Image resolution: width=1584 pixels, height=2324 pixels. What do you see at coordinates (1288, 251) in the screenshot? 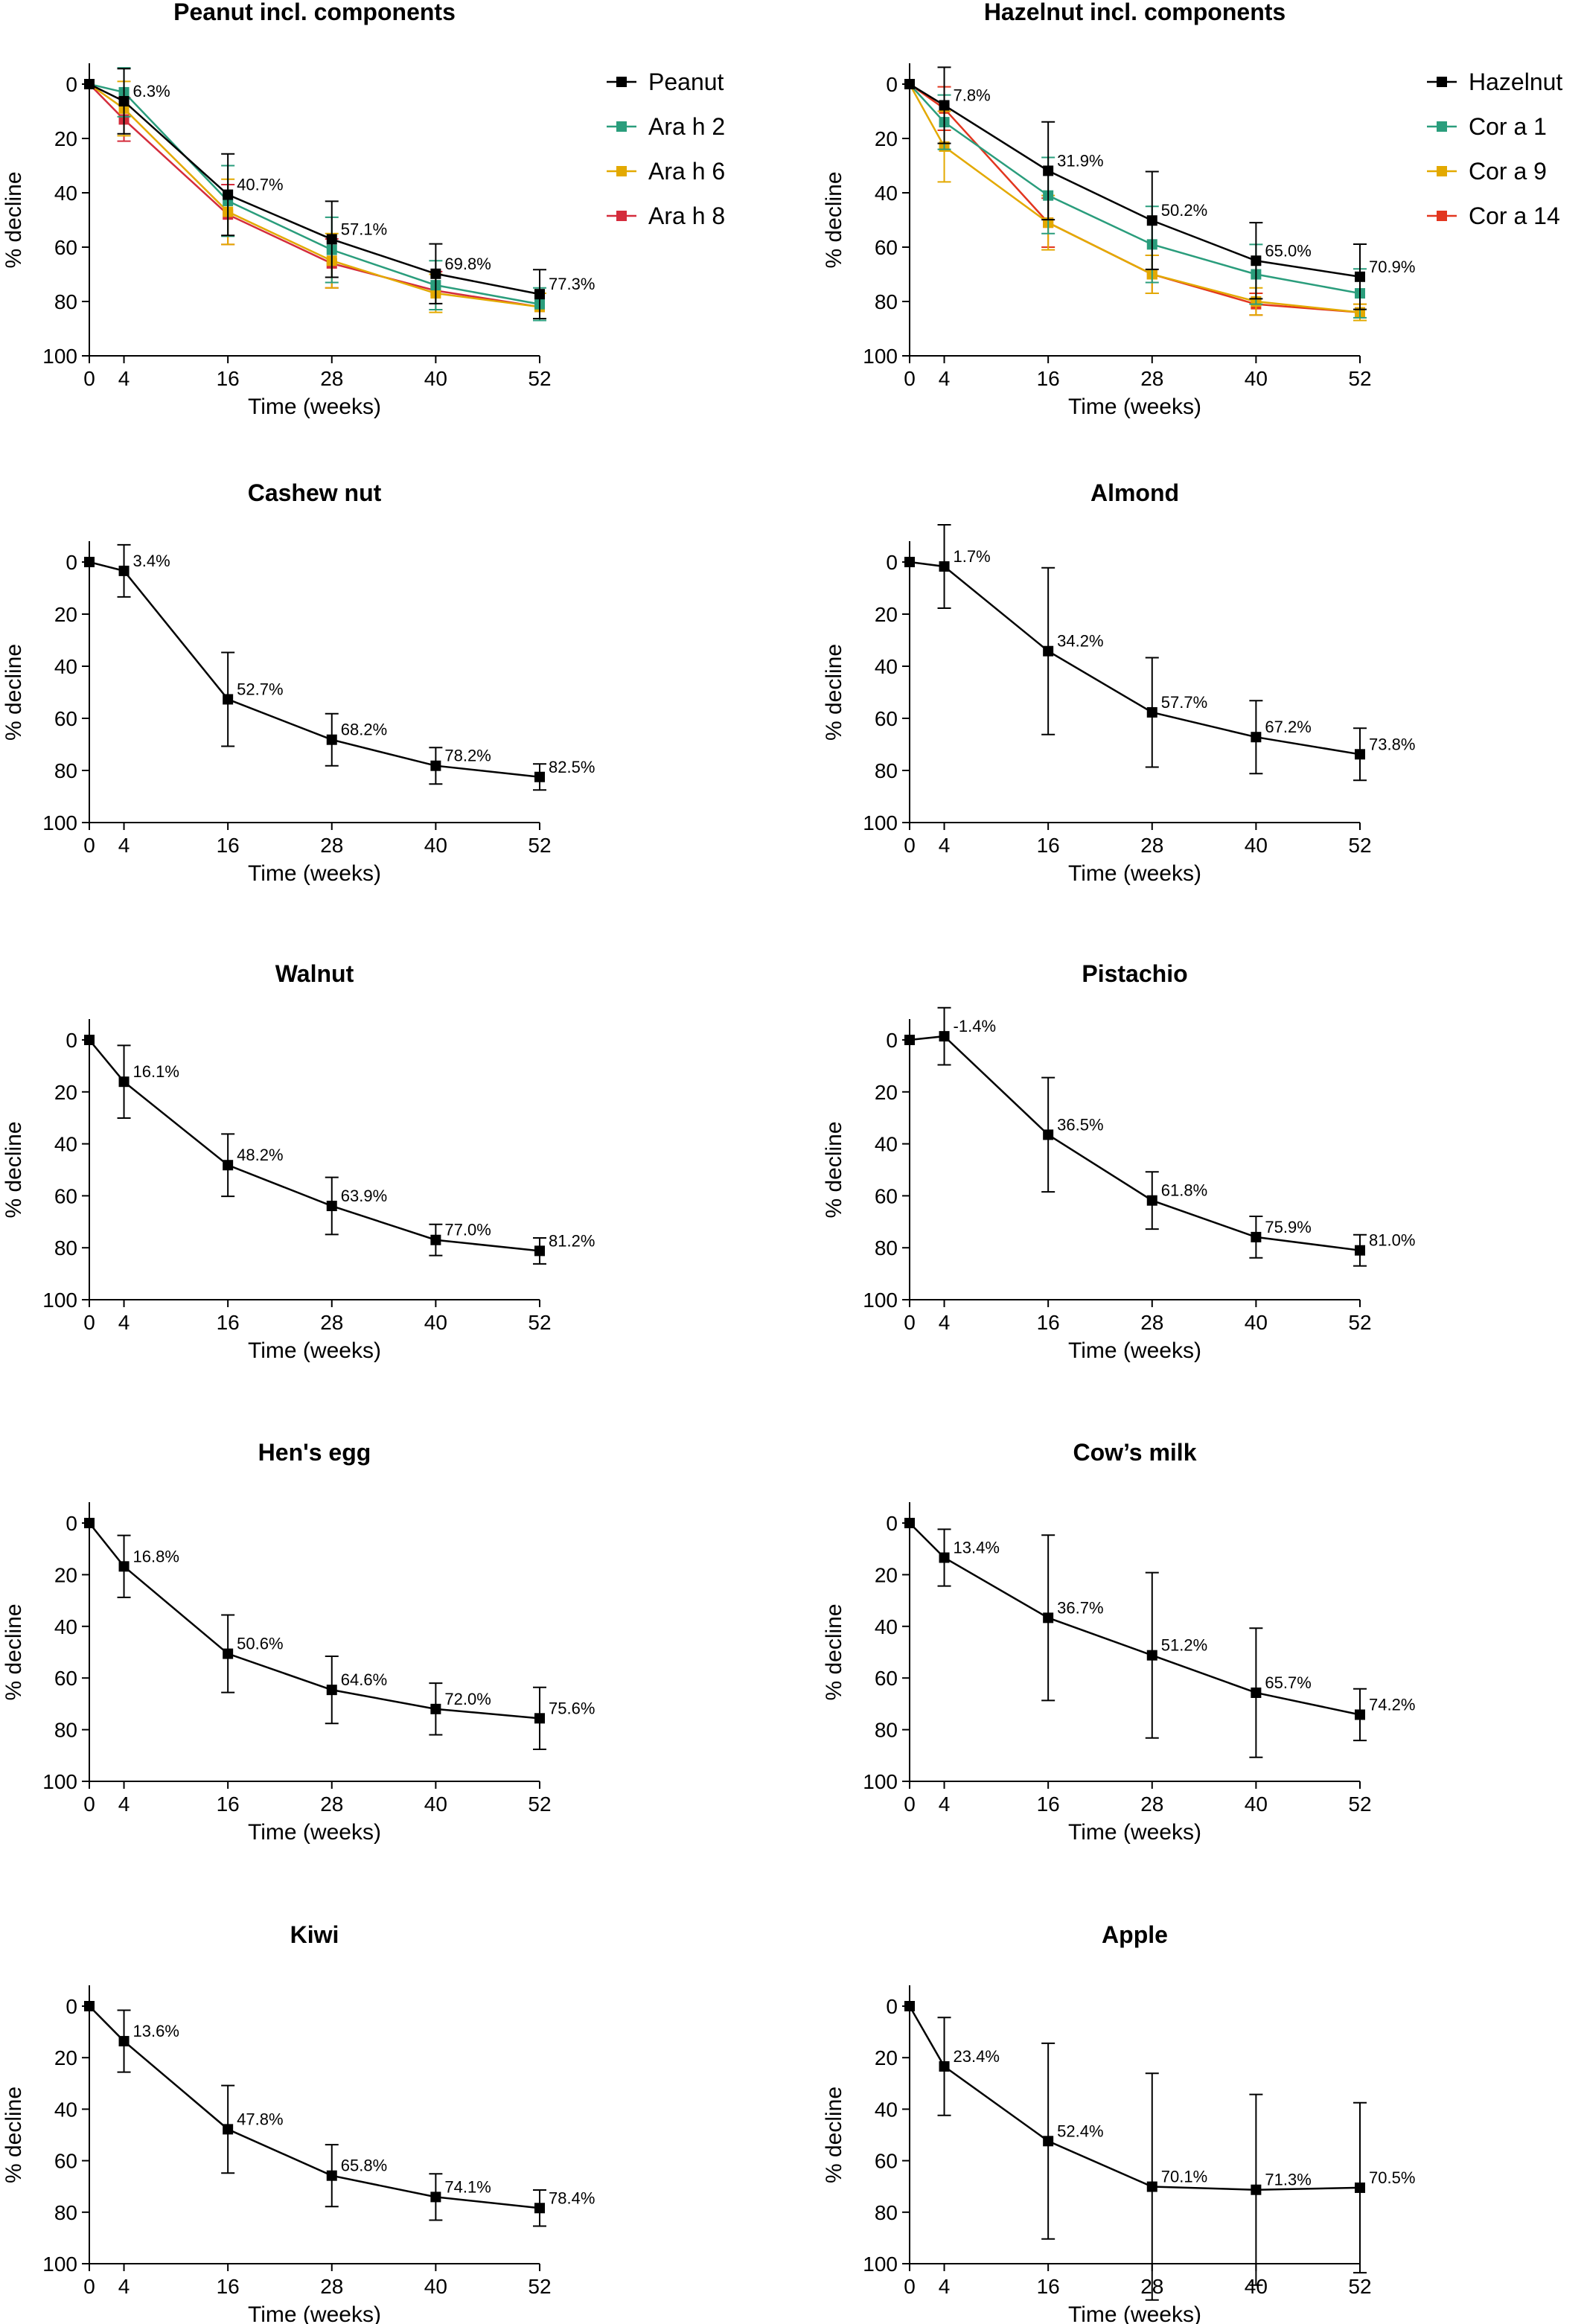
I see `data-label: 65.0%` at bounding box center [1288, 251].